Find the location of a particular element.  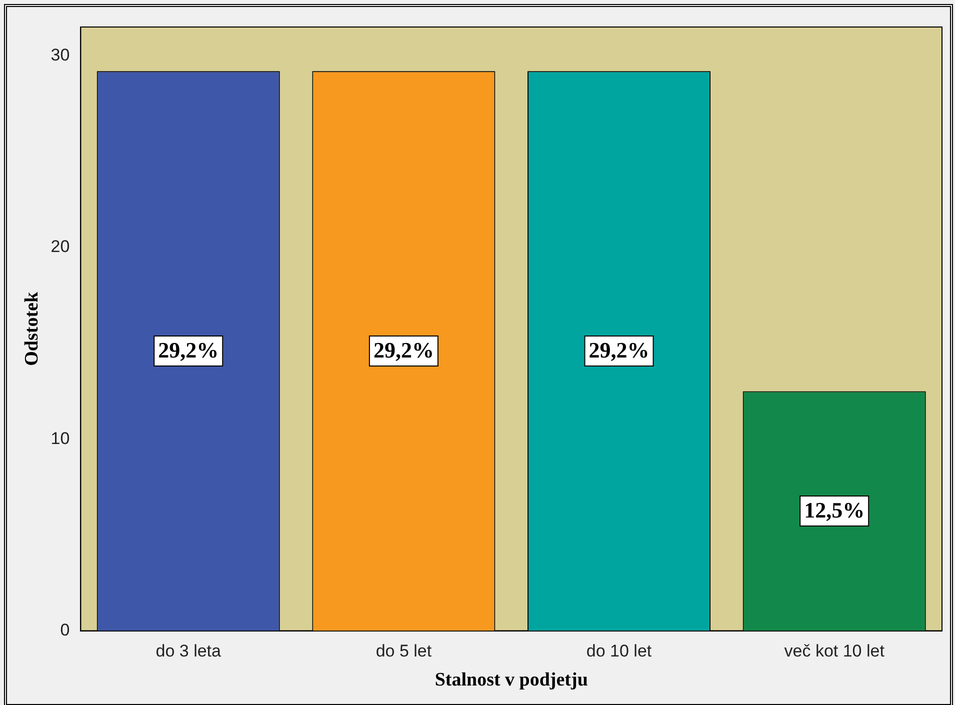

x-axis-title: Stalnost v podjetju is located at coordinates (511, 680).